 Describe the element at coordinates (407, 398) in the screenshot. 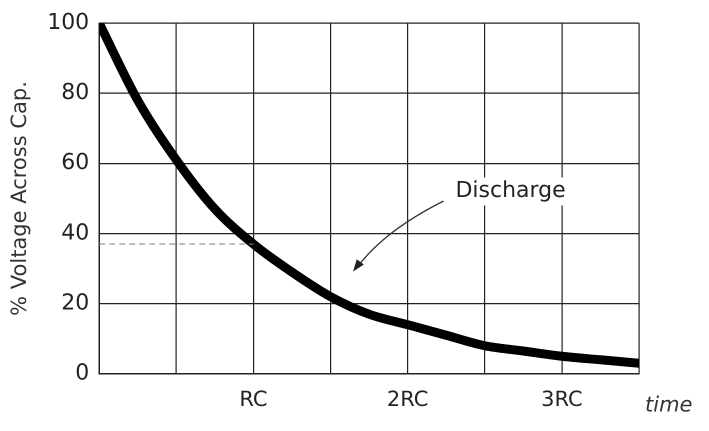

I see `x-tick-label: 2RC` at that location.